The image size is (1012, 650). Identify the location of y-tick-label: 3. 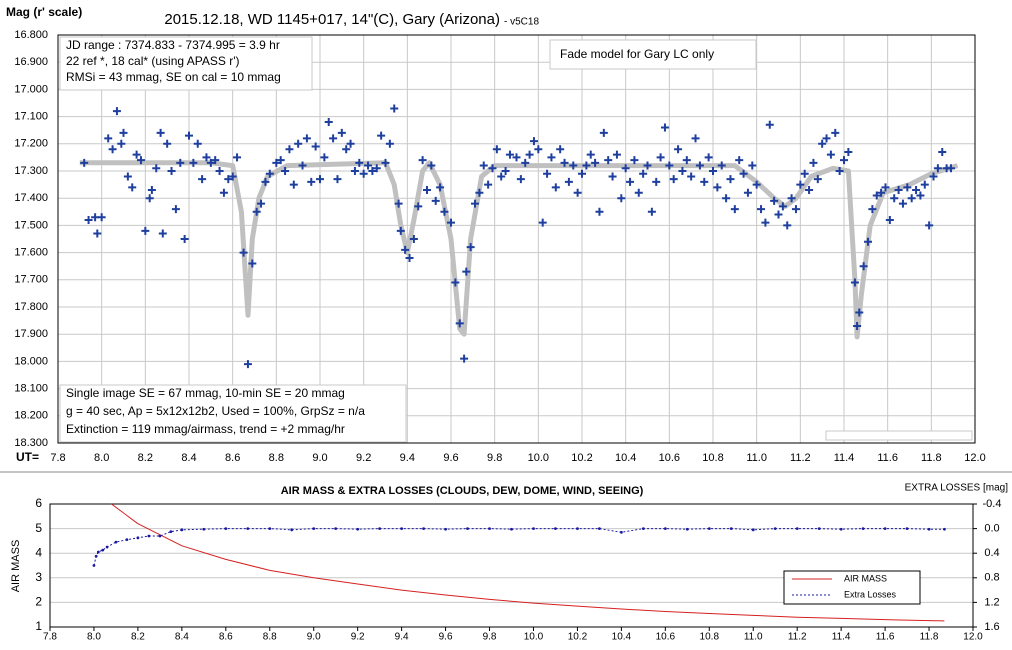
(38, 577).